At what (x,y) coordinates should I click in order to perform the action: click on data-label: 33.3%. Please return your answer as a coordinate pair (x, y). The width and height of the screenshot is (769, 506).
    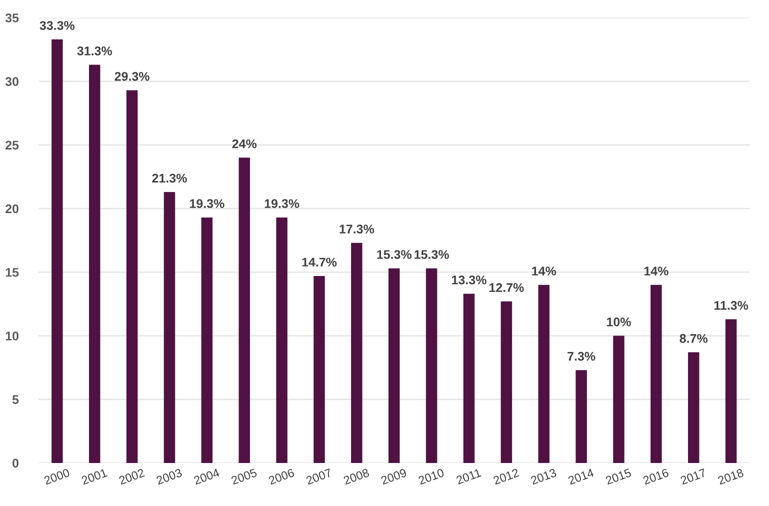
    Looking at the image, I should click on (57, 25).